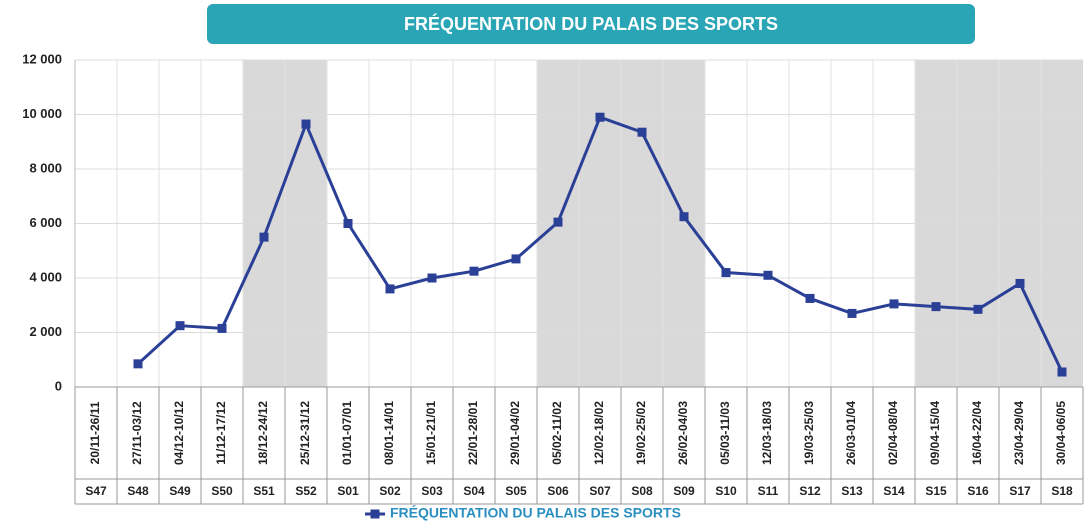 The width and height of the screenshot is (1088, 524). I want to click on date-label: 19/03-25/03, so click(809, 433).